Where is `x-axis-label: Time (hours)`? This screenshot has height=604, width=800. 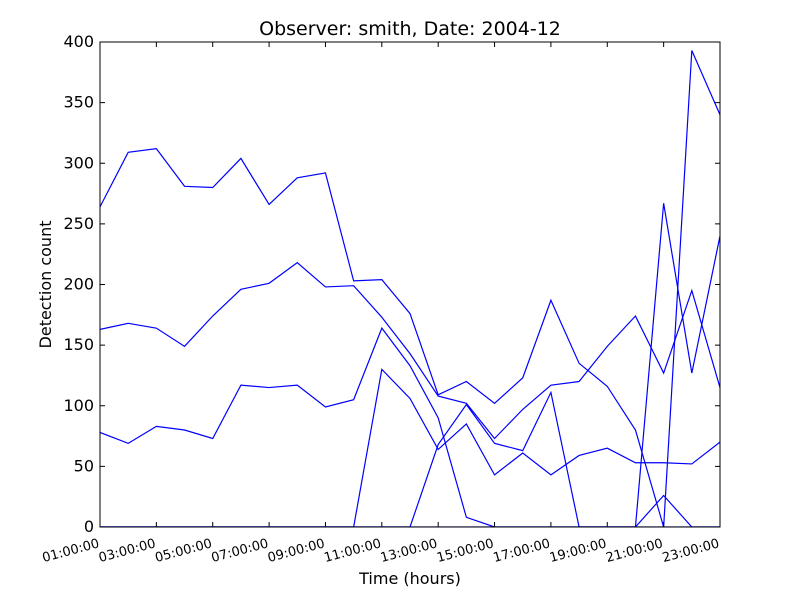
x-axis-label: Time (hours) is located at coordinates (409, 578).